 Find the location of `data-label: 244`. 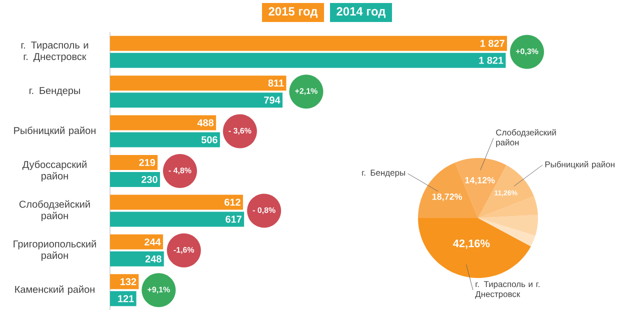

data-label: 244 is located at coordinates (152, 242).